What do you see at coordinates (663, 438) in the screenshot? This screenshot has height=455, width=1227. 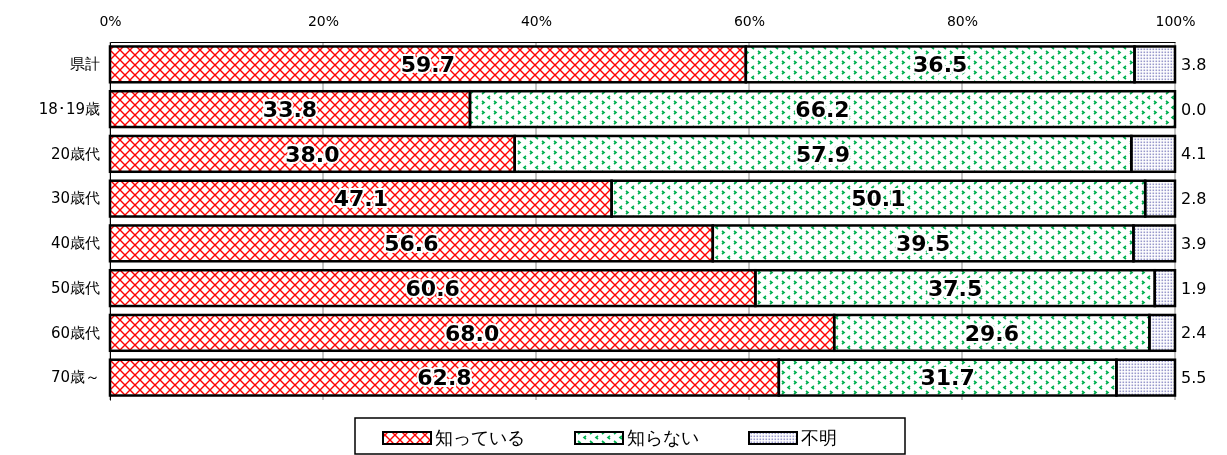 I see `legend-label: 知らない` at bounding box center [663, 438].